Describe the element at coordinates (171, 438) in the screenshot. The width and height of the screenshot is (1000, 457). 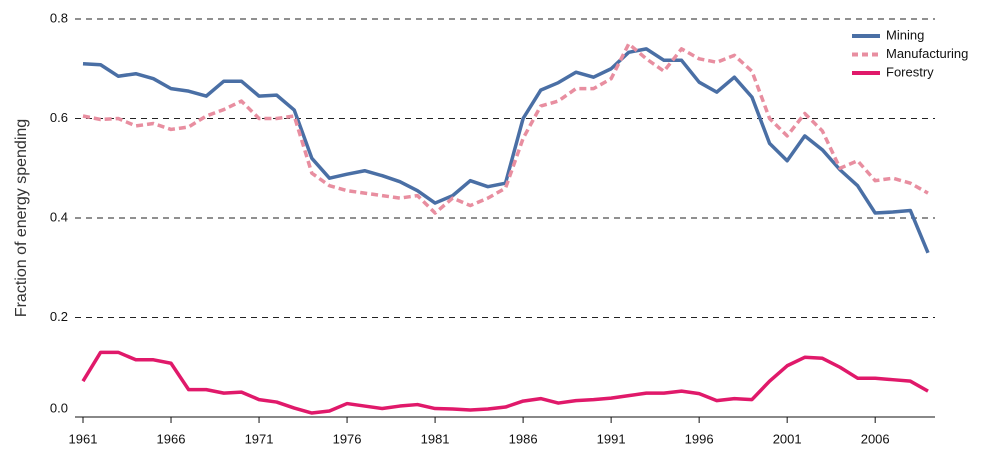
I see `x-tick-label: 1966` at that location.